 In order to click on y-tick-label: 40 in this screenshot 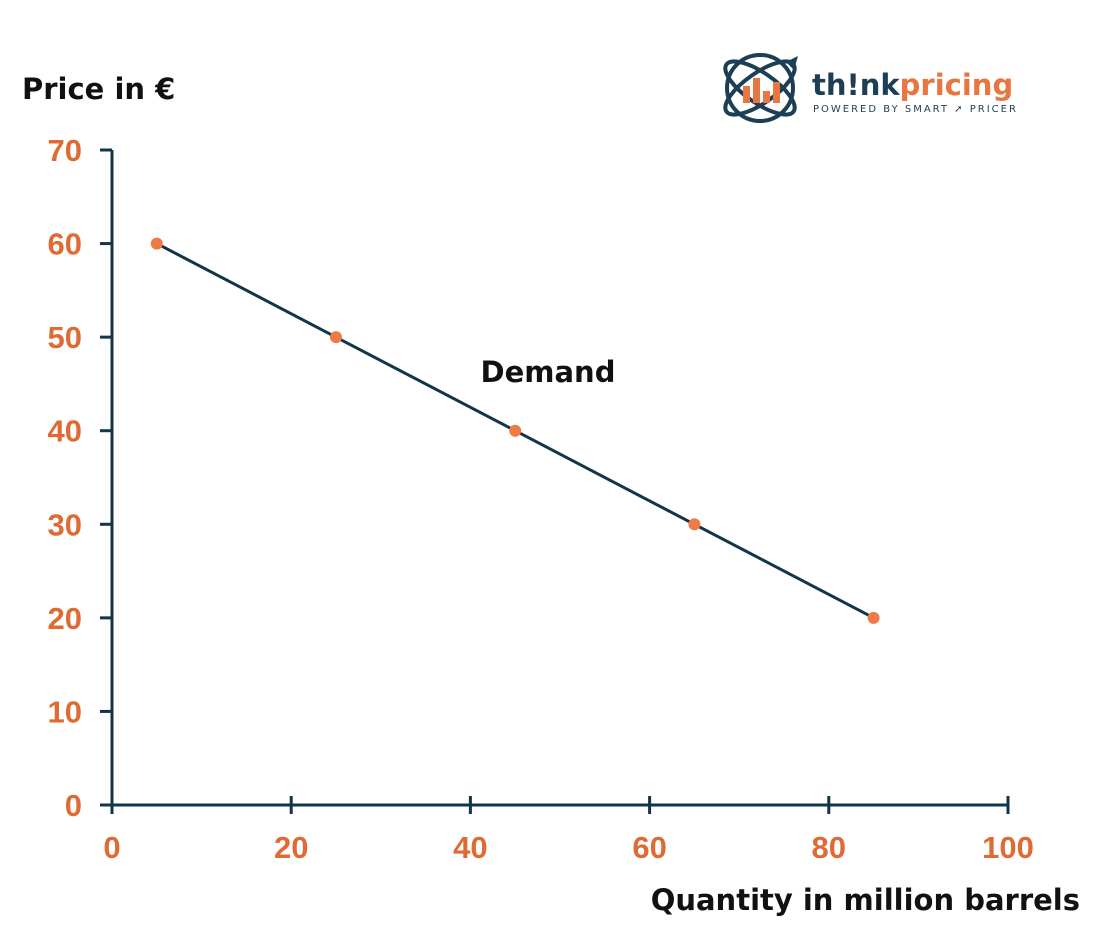, I will do `click(65, 431)`.